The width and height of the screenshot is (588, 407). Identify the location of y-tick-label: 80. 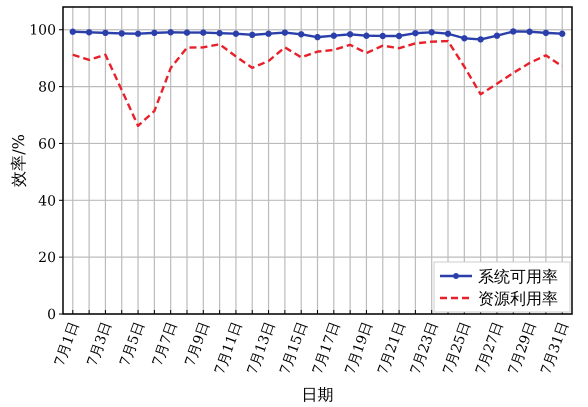
(47, 88).